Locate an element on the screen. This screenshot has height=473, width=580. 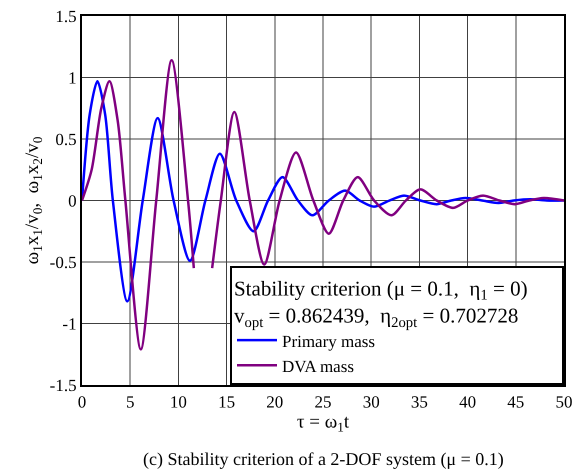
x-axis-title: τ = ω$_{1}$t is located at coordinates (323, 423).